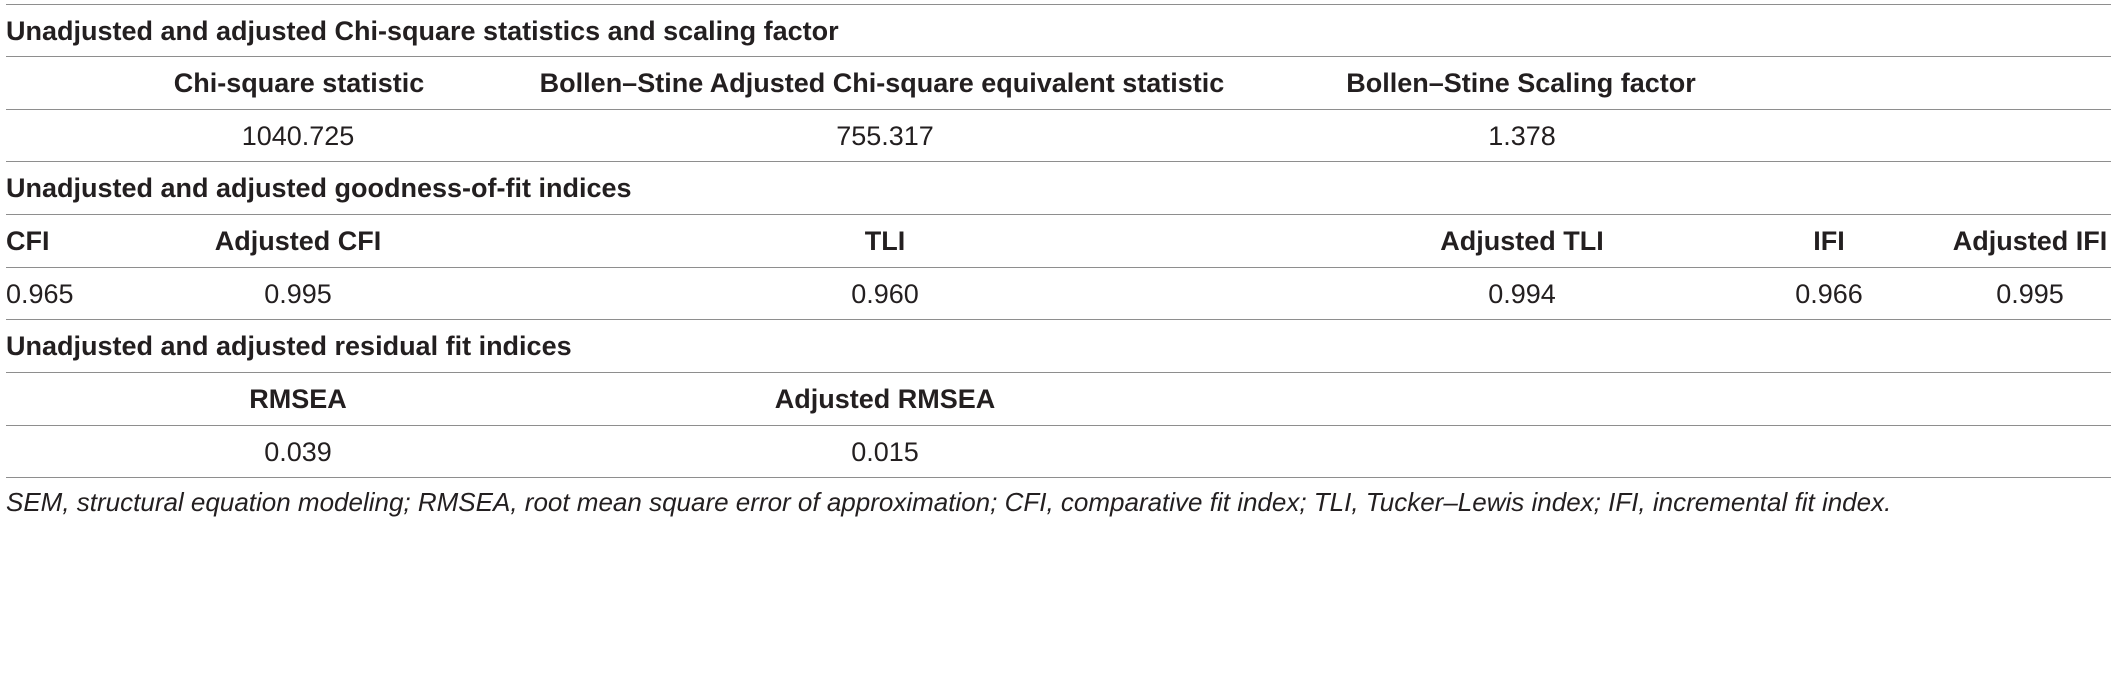 This screenshot has height=695, width=2119. I want to click on column-header: Adjusted RMSEA, so click(885, 399).